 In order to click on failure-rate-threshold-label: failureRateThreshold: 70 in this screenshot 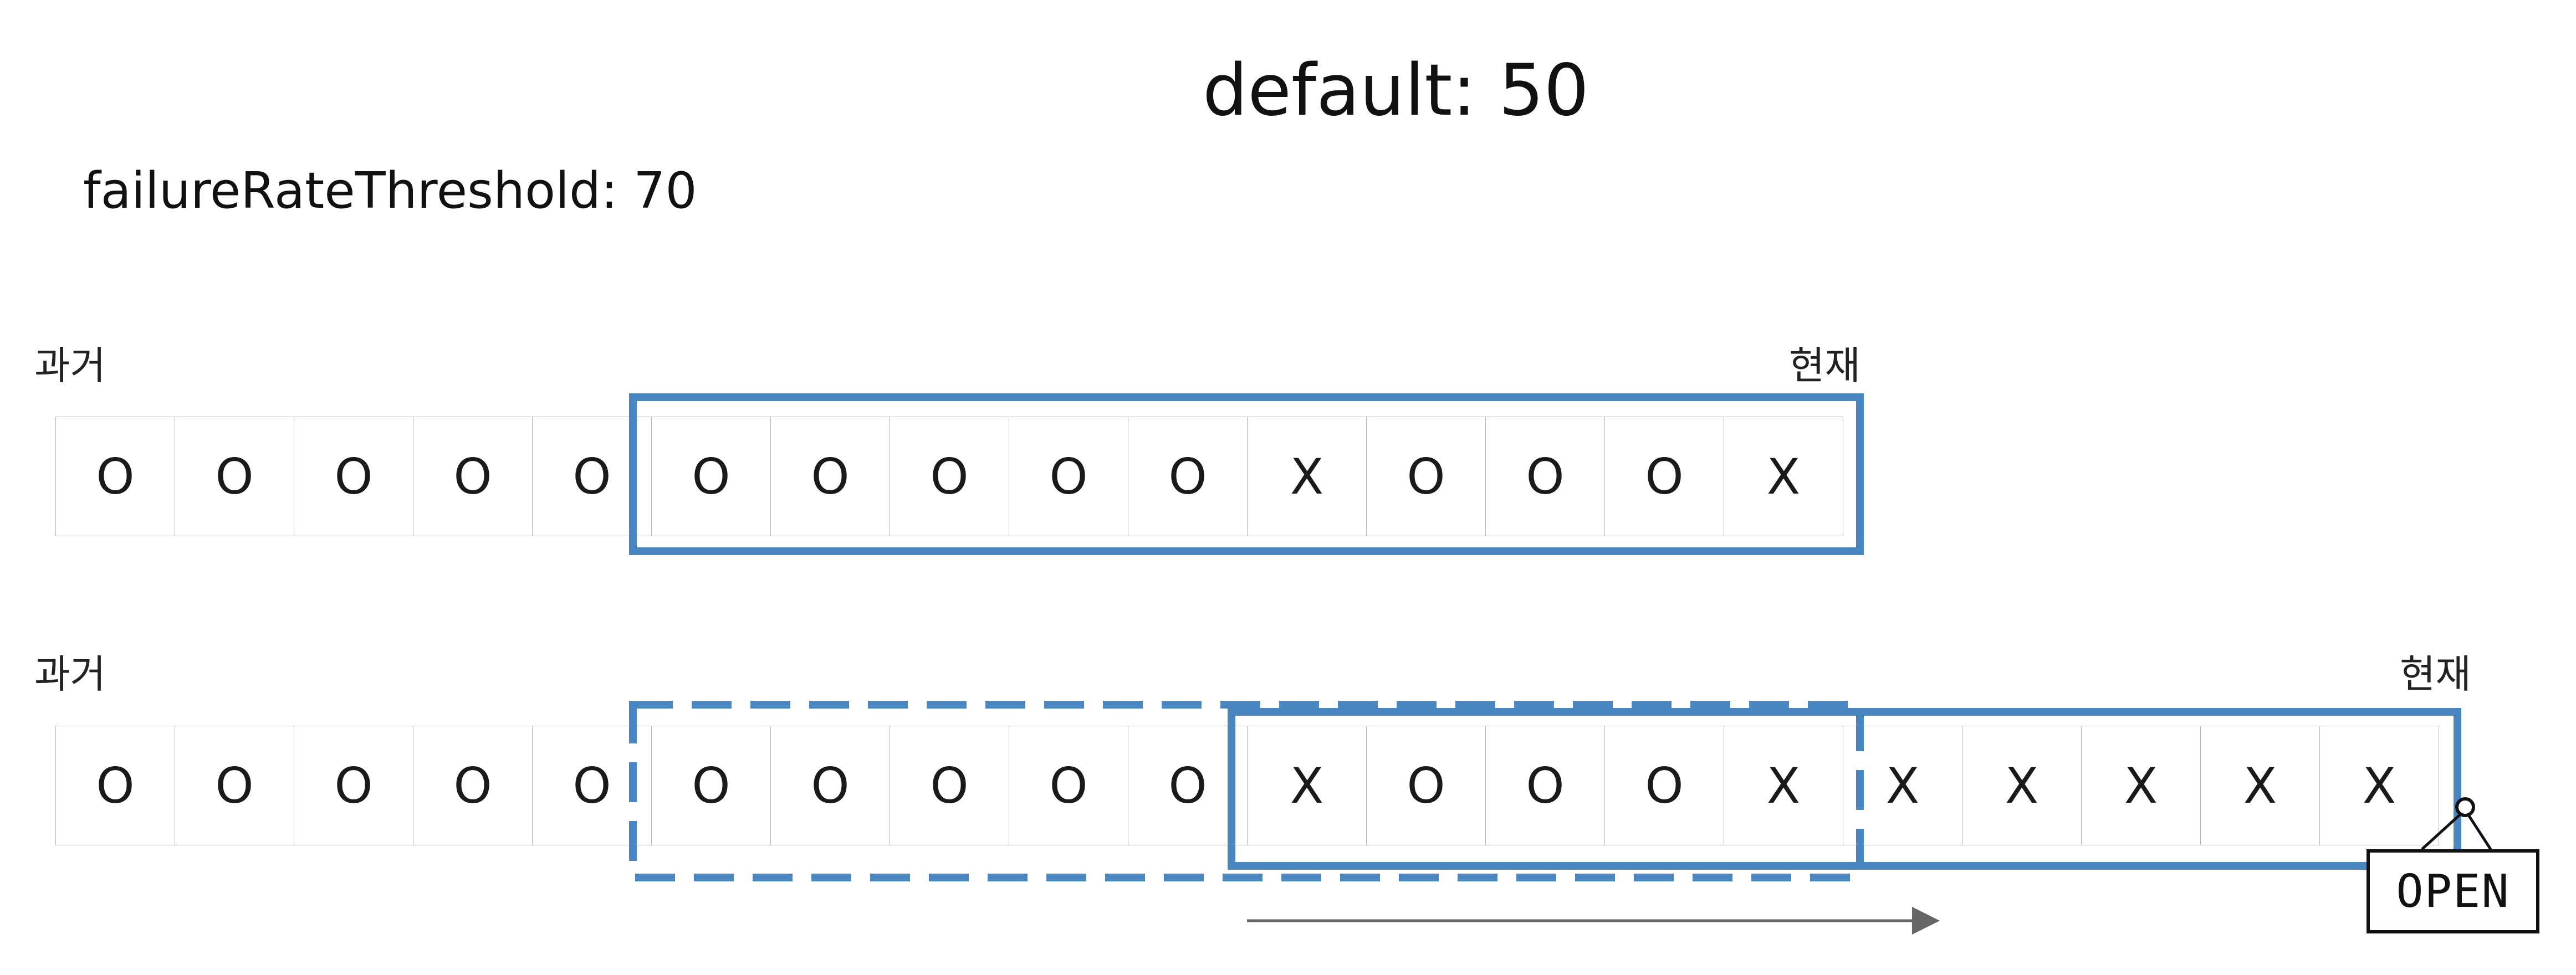, I will do `click(390, 191)`.